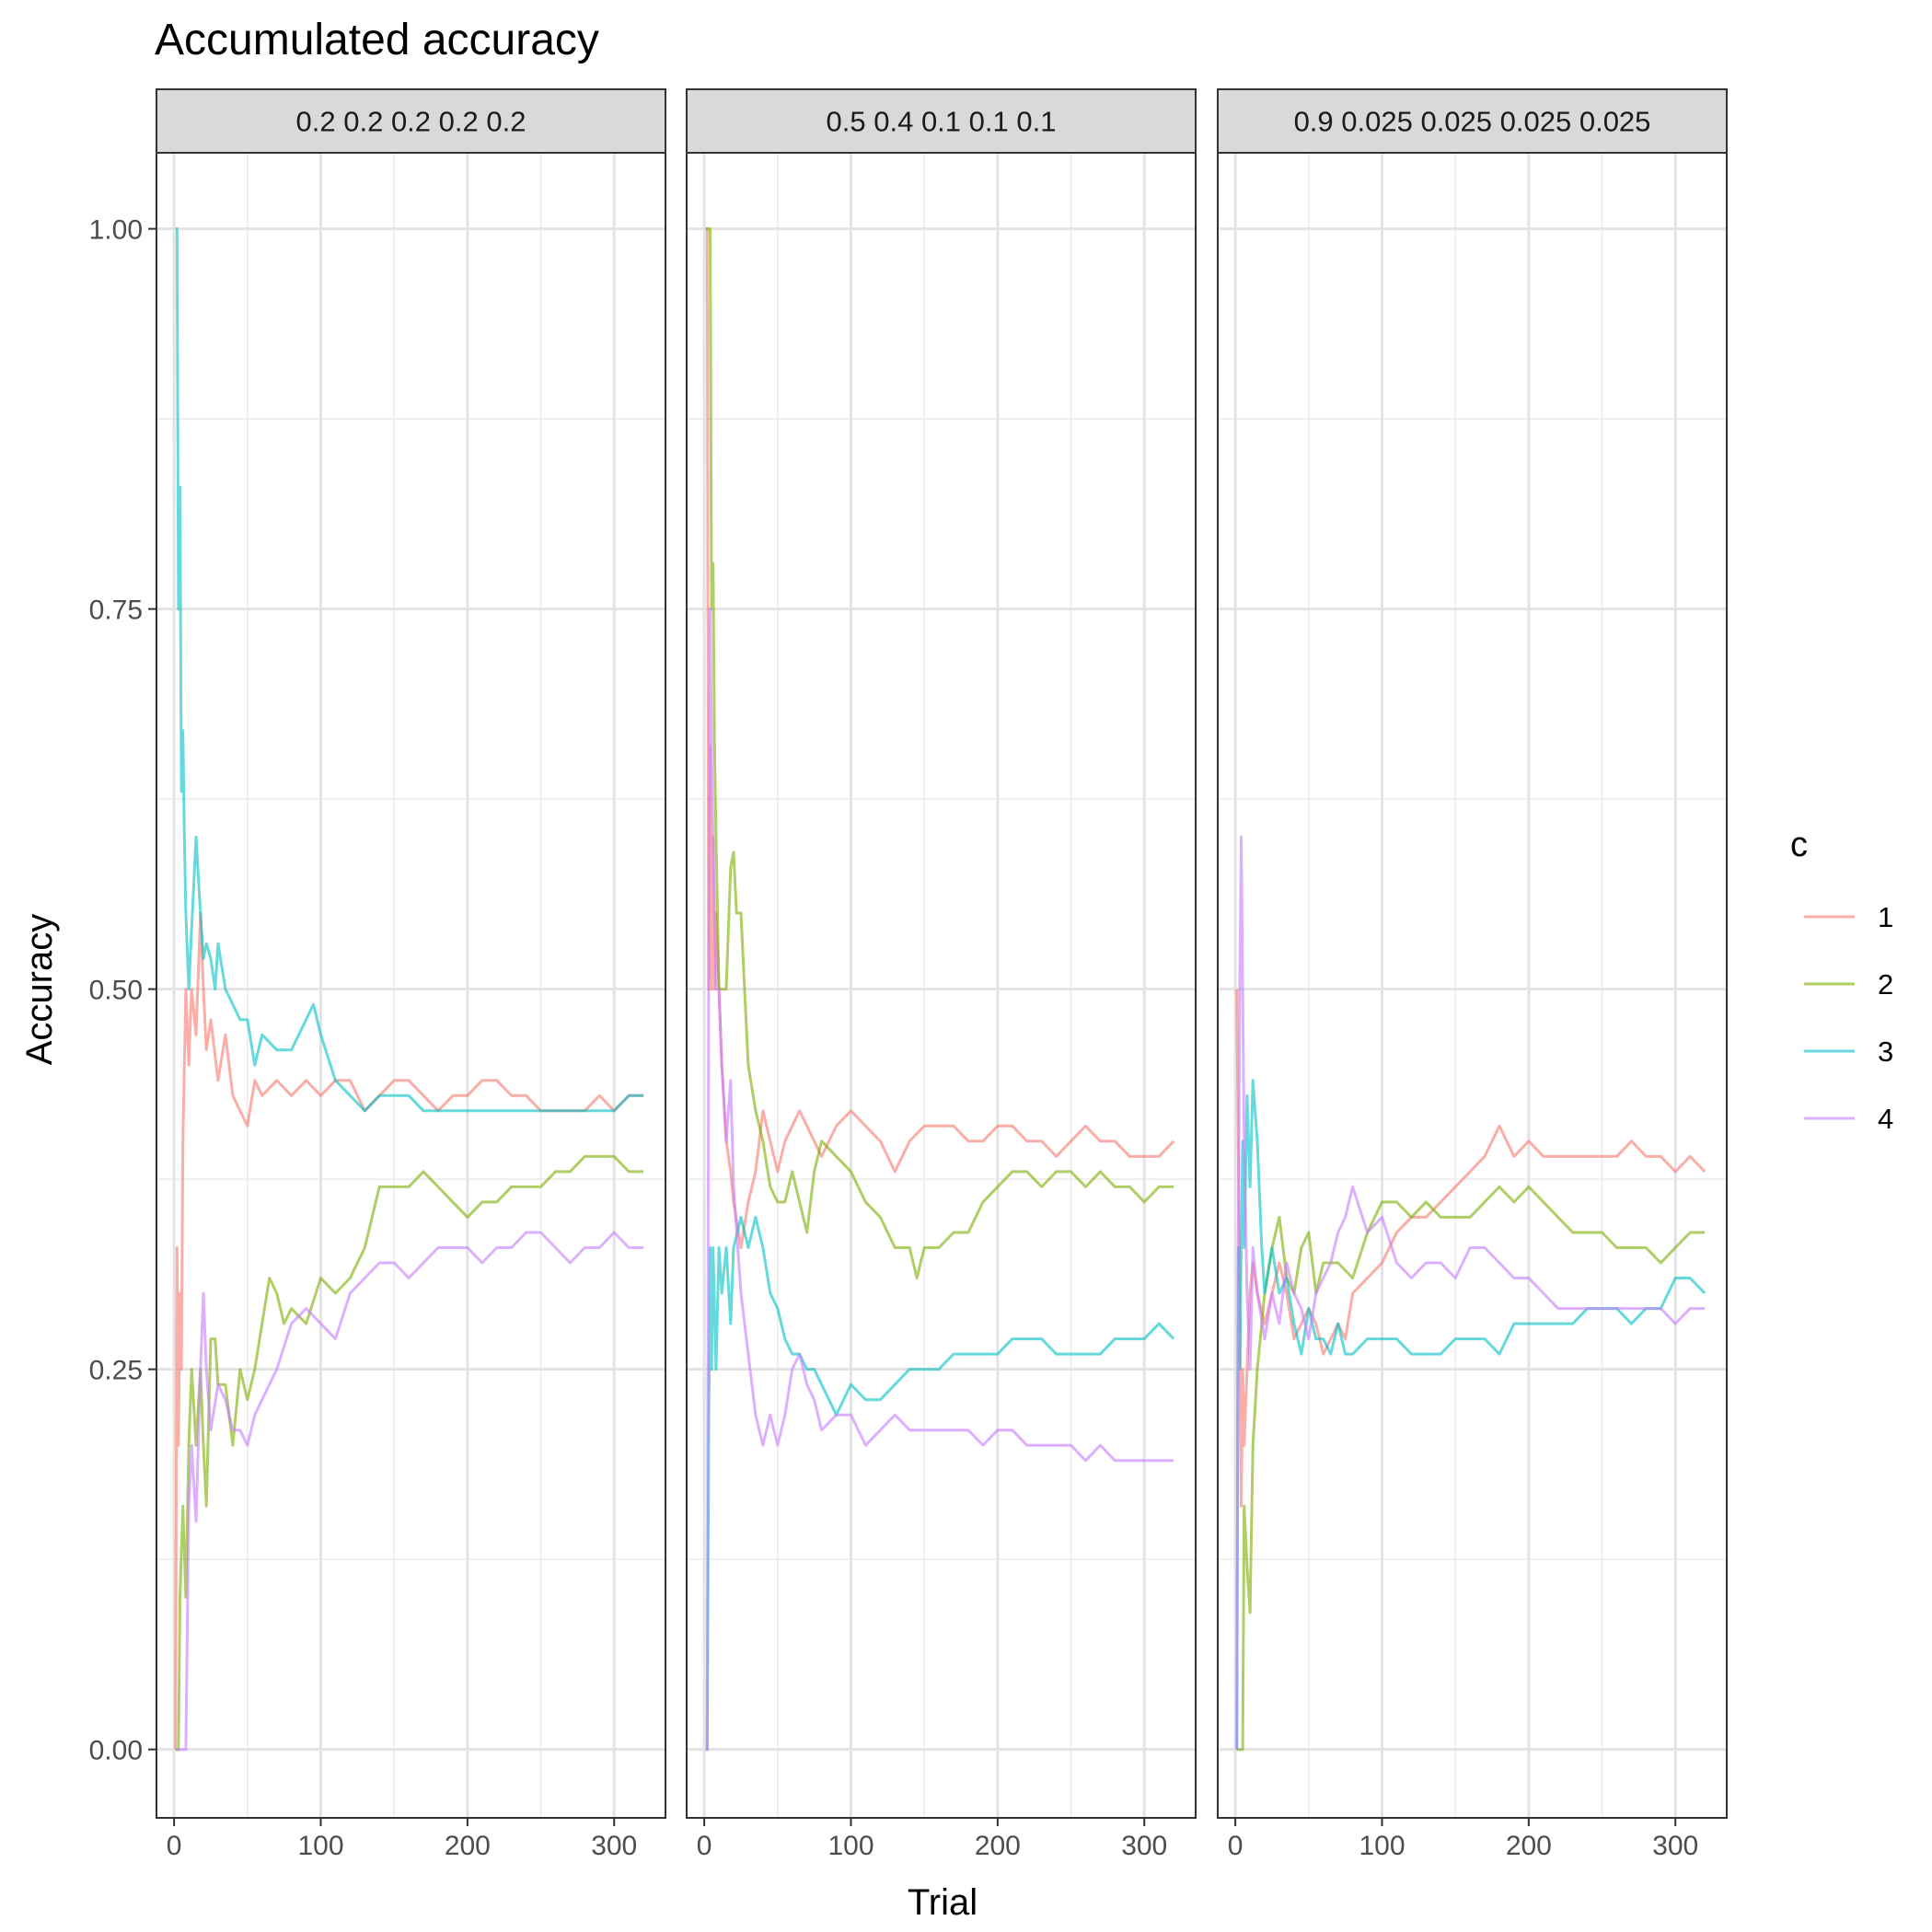 The image size is (1932, 1932). I want to click on facet-strip-label: 0.2 0.2 0.2 0.2 0.2, so click(411, 122).